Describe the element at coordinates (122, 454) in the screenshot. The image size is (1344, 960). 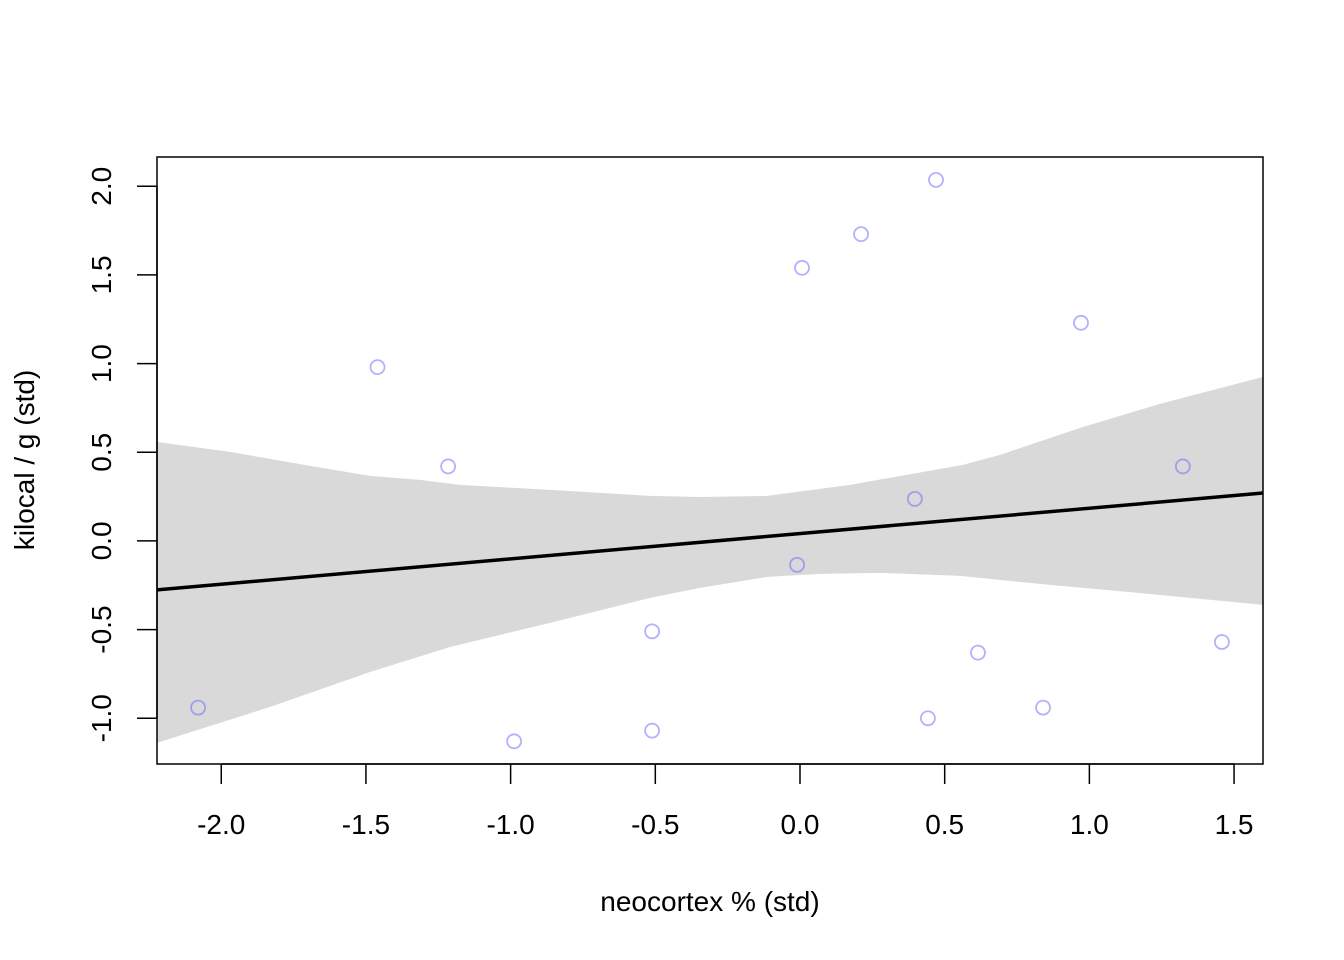
I see `y-axis: -1.0 -0.5 0.0 0.5 1.0 1.5 2.0` at that location.